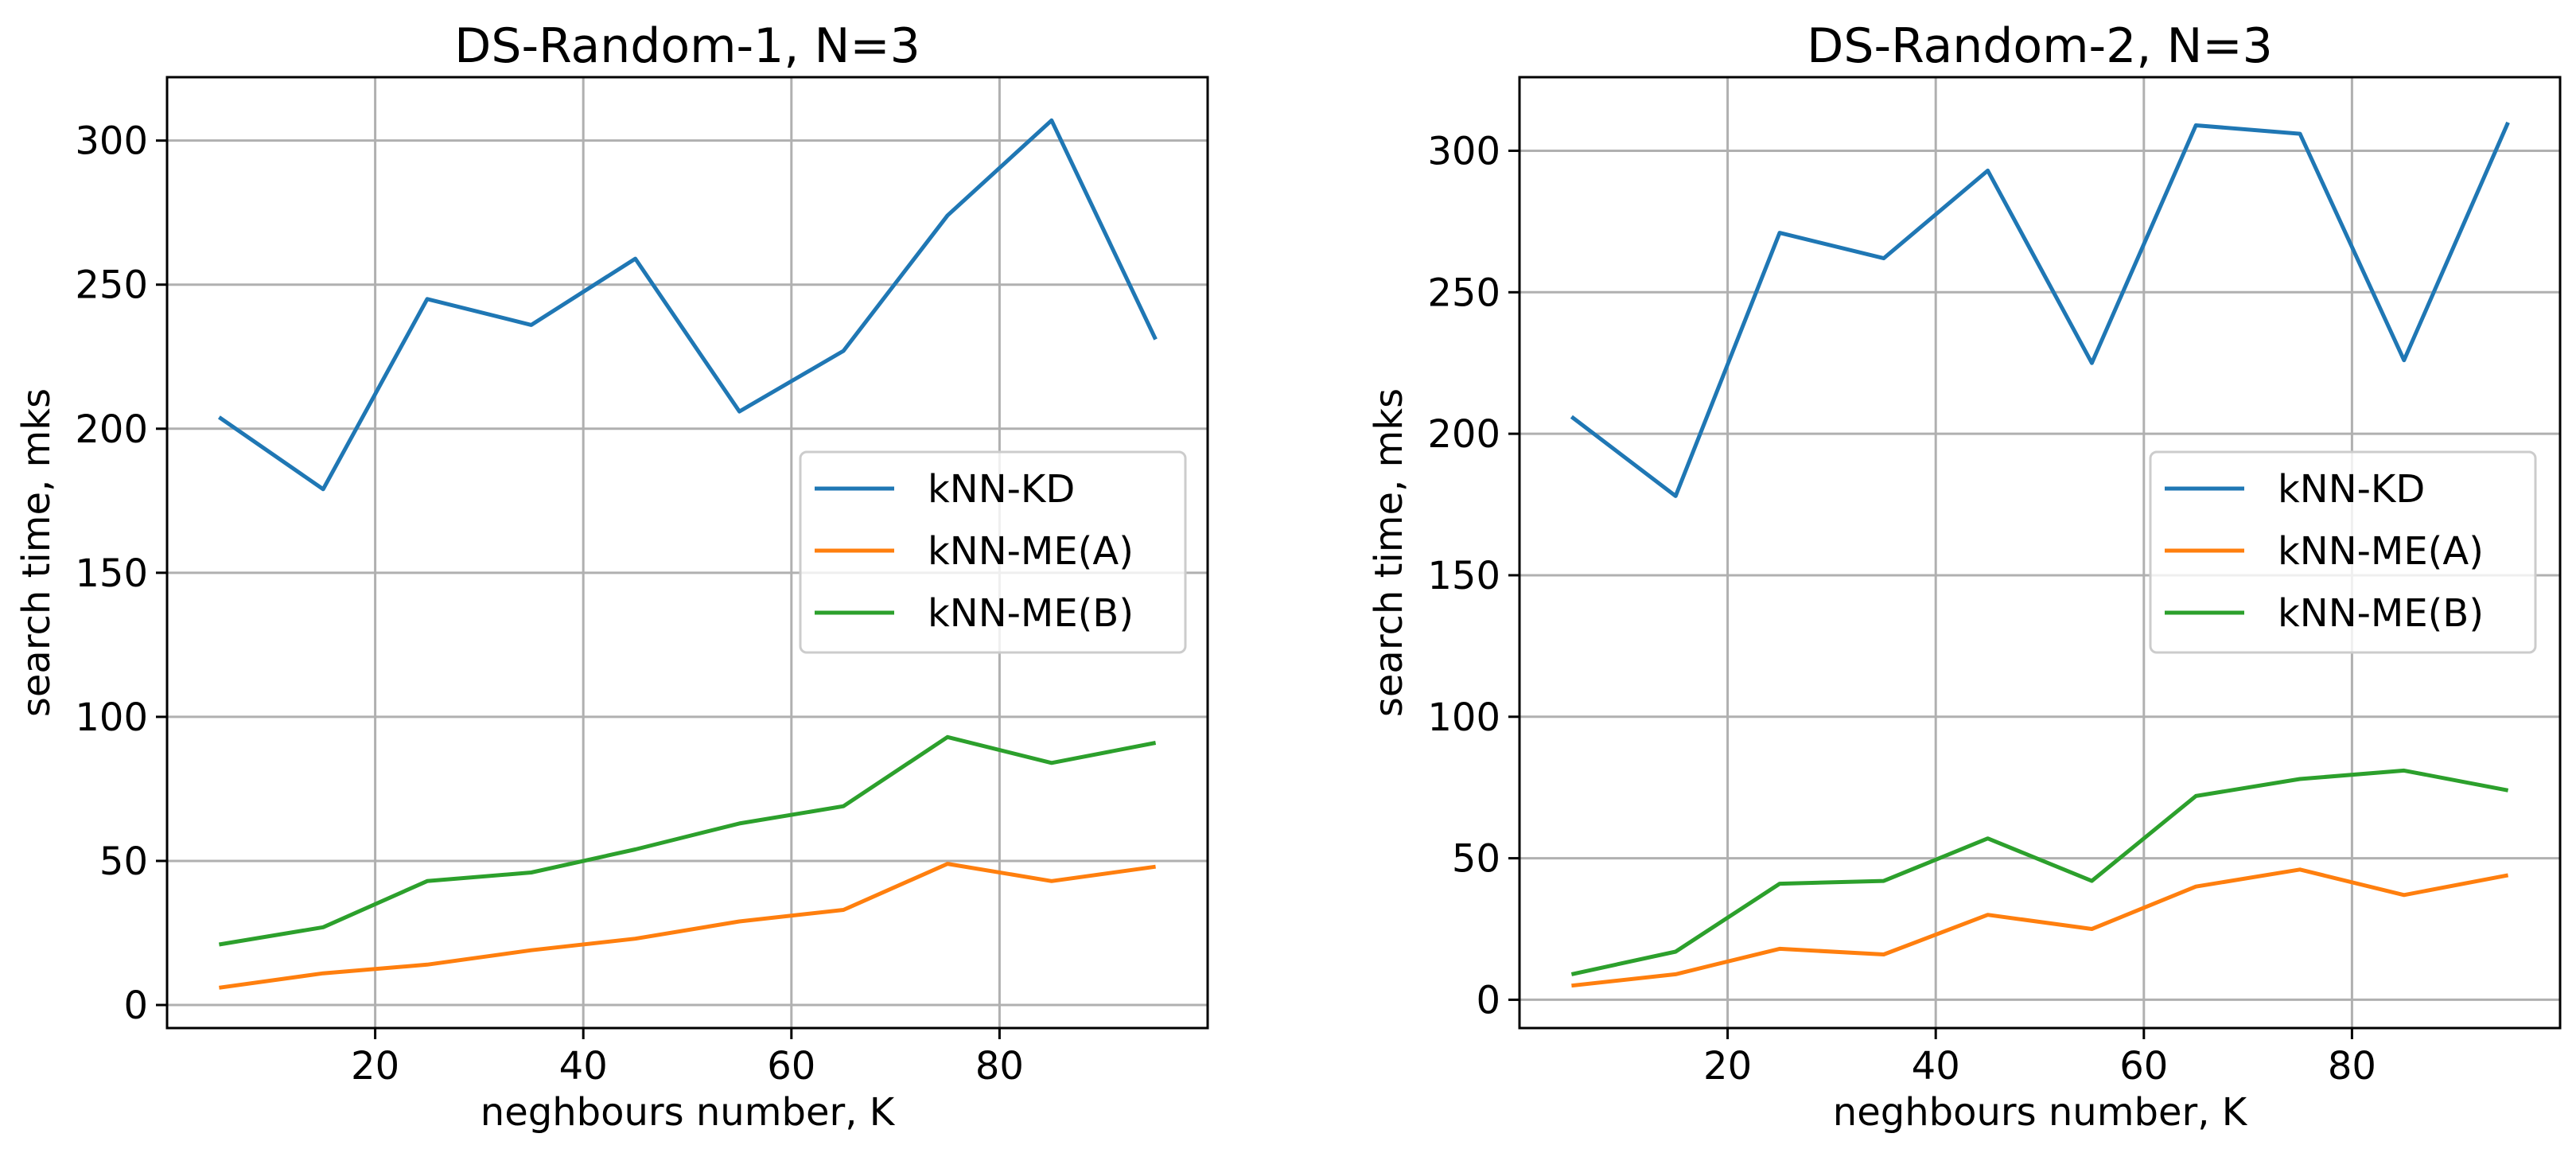  I want to click on chart-title: DS-Random-1, N=3, so click(687, 46).